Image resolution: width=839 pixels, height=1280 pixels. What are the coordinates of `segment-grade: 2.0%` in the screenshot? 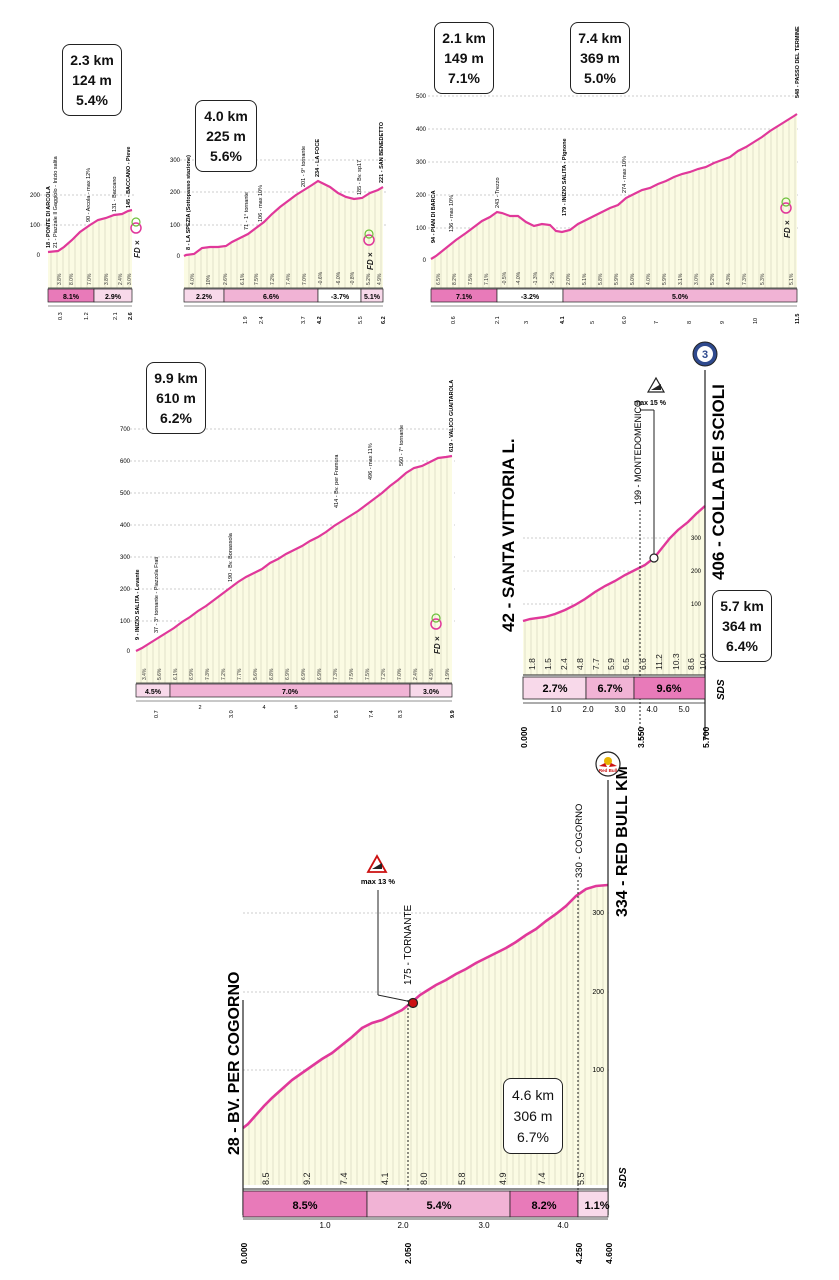 It's located at (569, 279).